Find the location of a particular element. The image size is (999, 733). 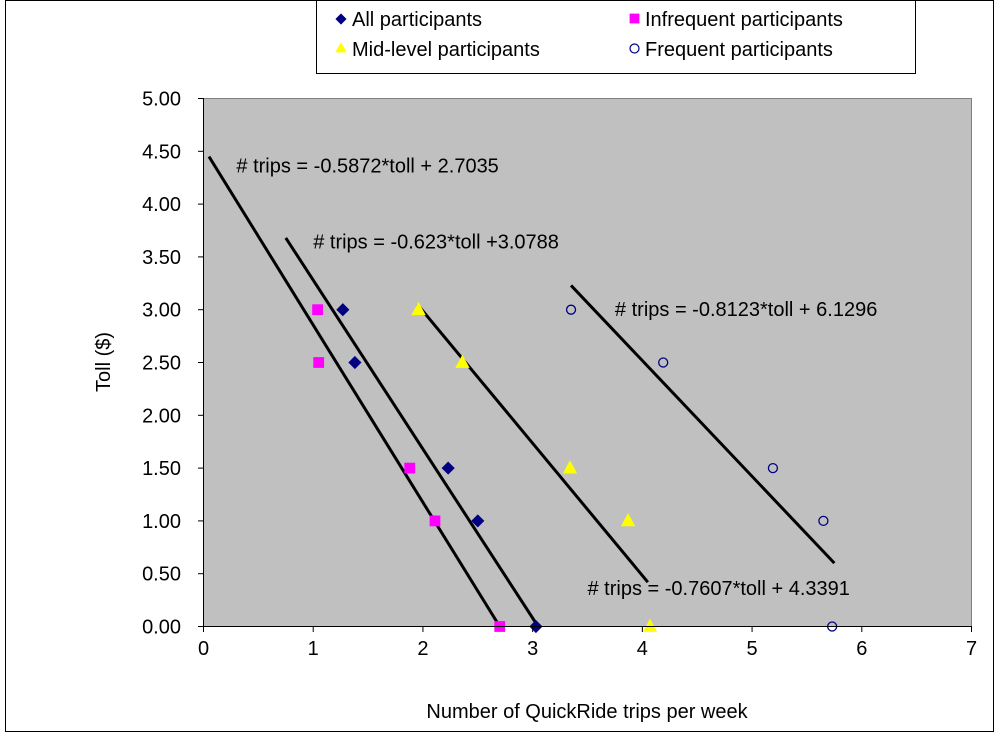

x-tick-label: 0 is located at coordinates (203, 649).